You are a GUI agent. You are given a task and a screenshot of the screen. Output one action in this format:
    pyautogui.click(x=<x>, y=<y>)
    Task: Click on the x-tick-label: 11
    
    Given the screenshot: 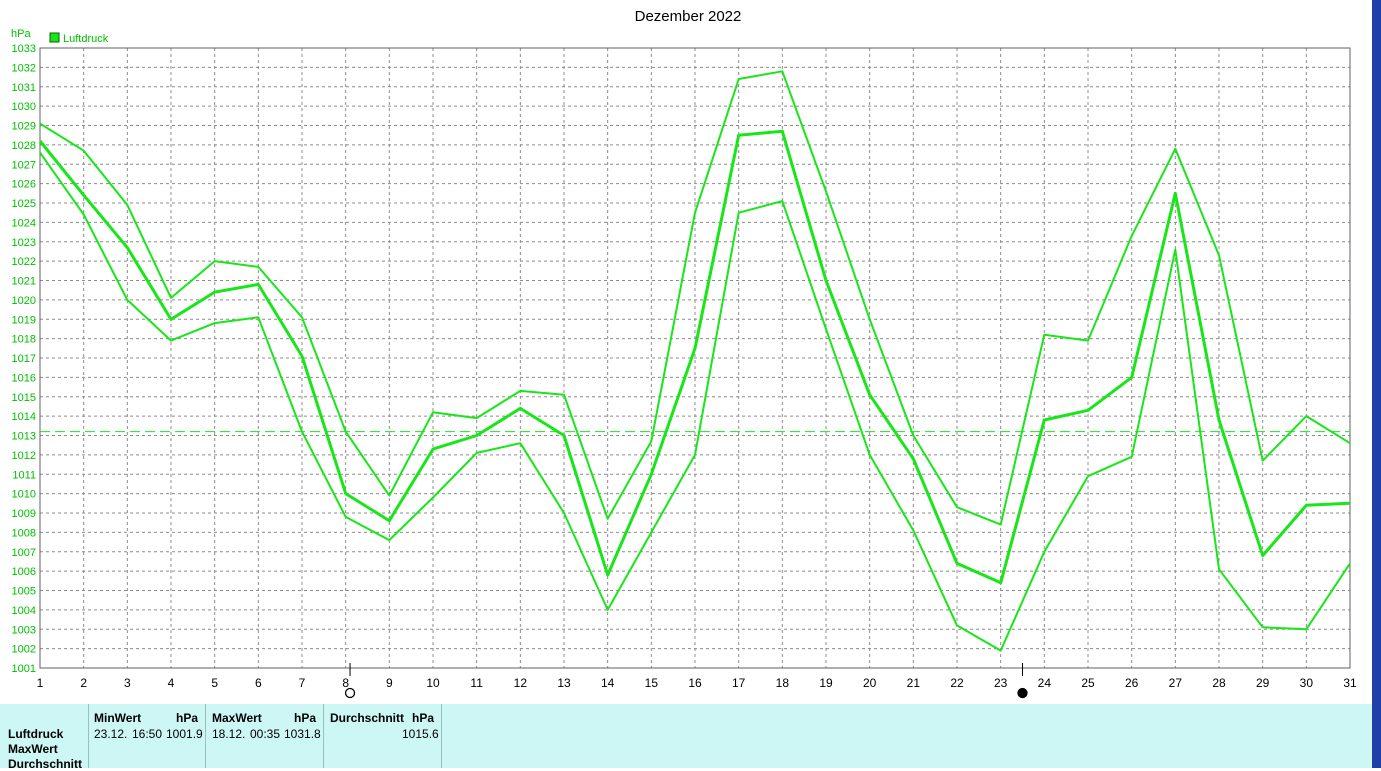 What is the action you would take?
    pyautogui.click(x=476, y=683)
    